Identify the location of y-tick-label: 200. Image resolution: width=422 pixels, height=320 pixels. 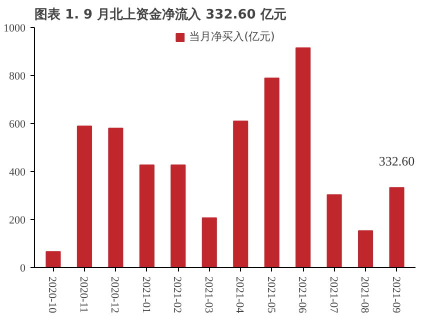
(17, 220).